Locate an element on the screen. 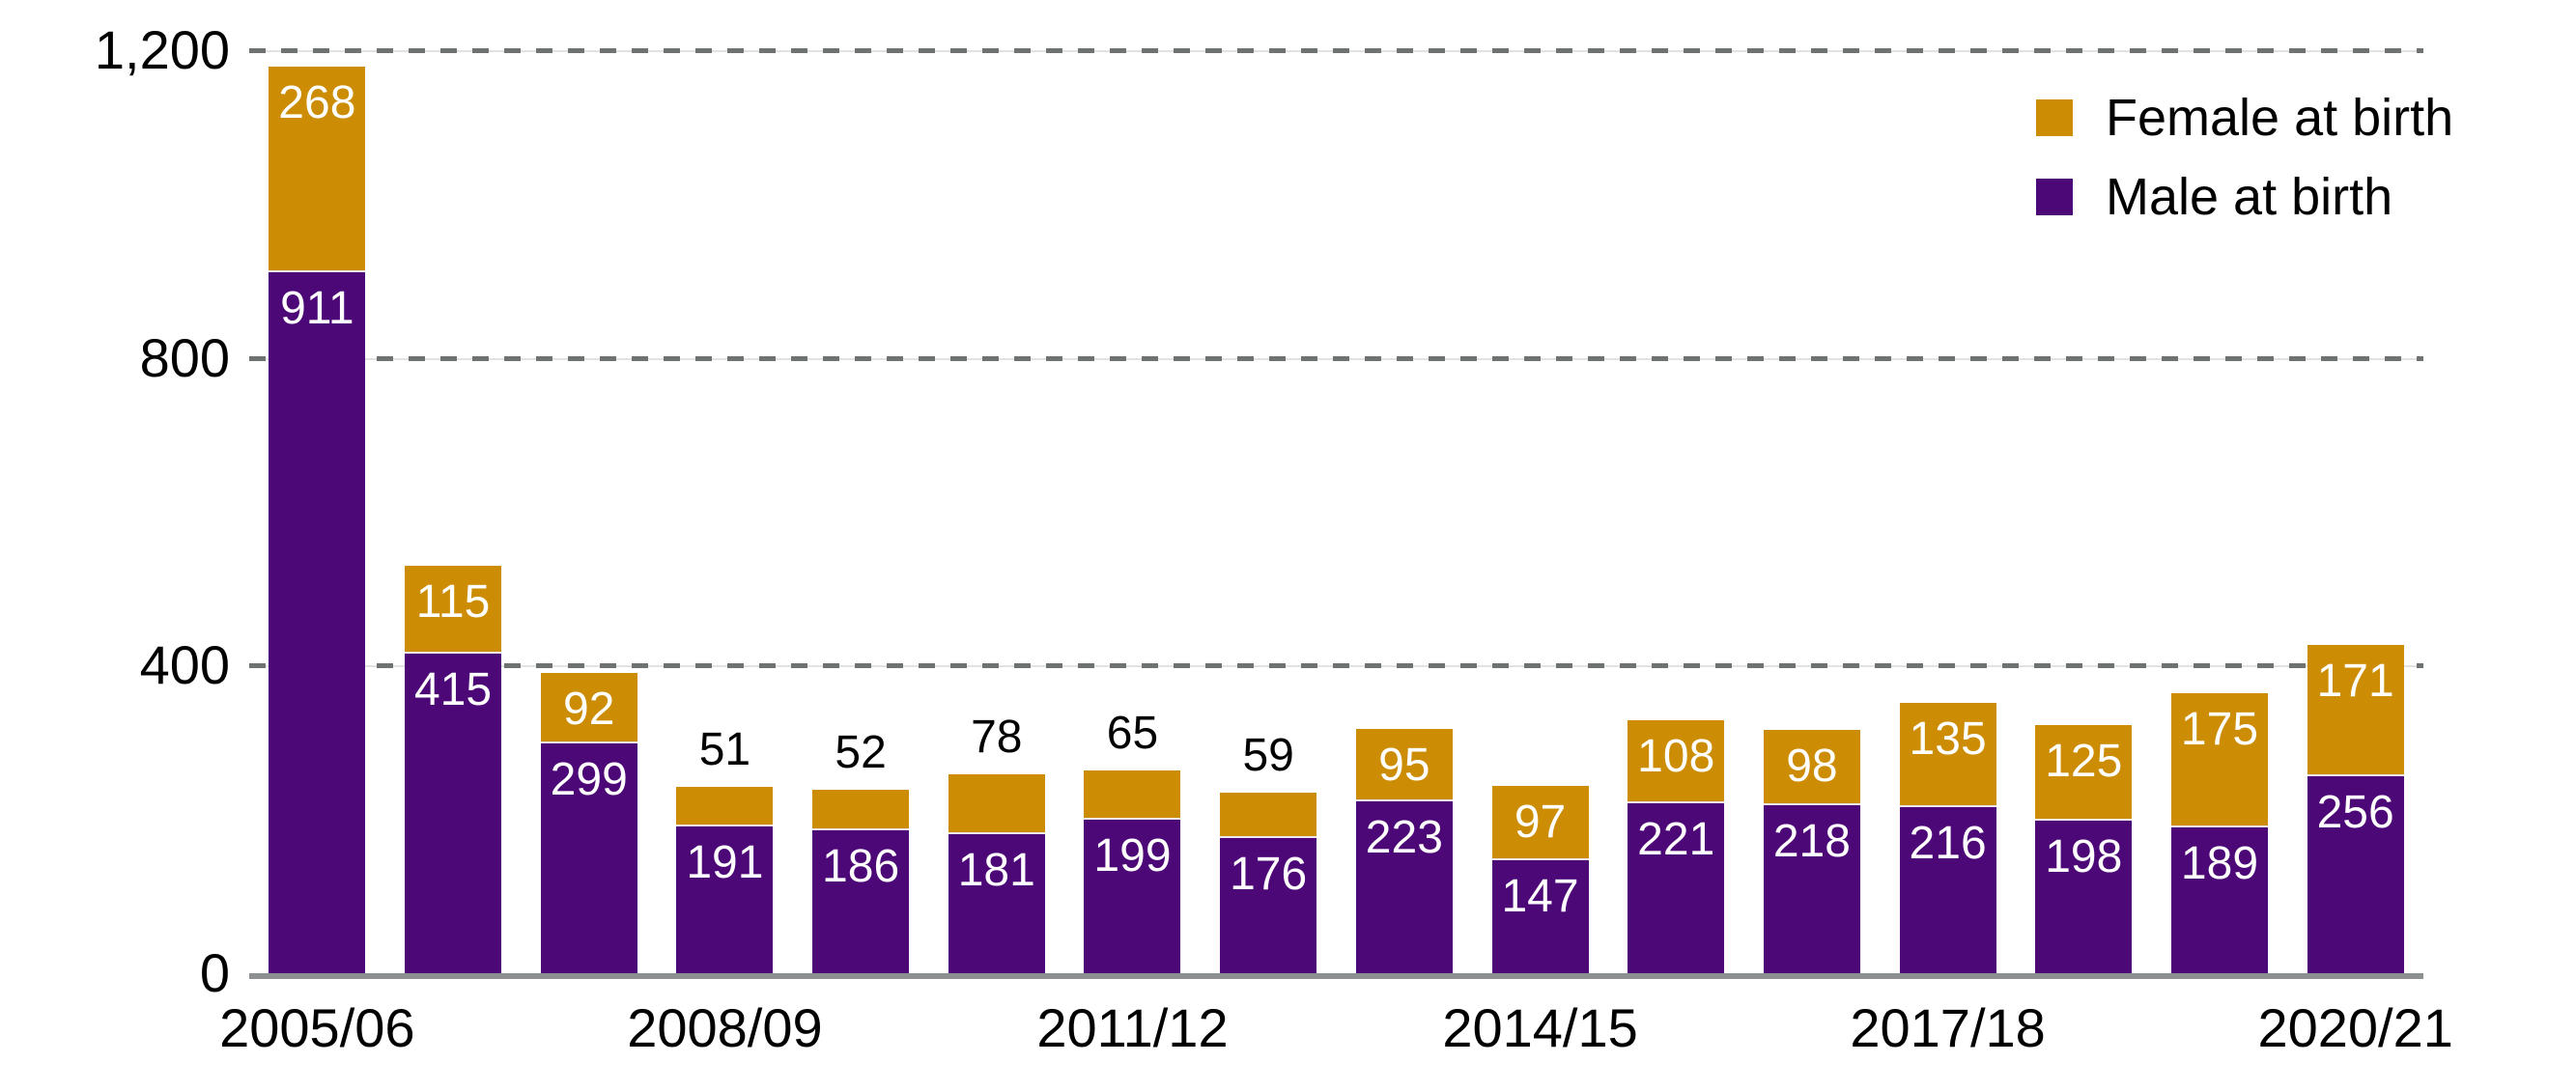  male-color-swatch is located at coordinates (2054, 197).